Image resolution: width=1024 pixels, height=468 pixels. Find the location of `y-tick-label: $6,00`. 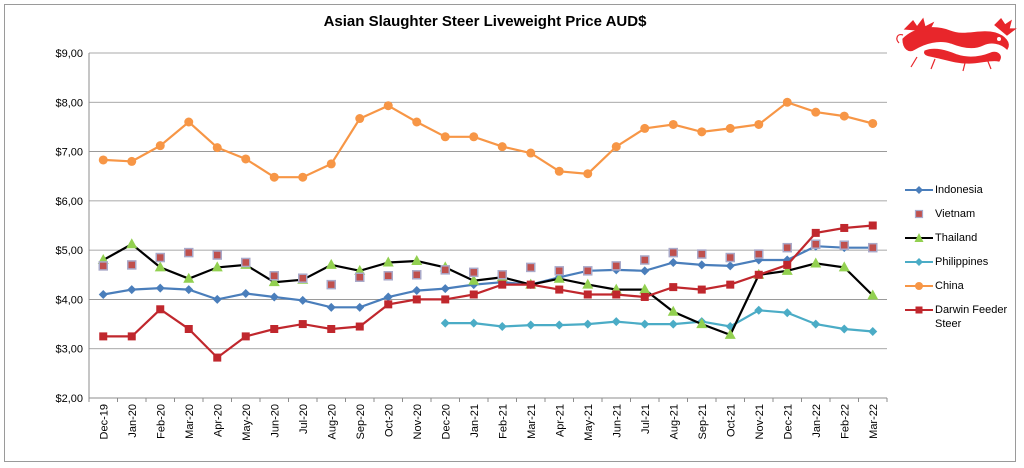

y-tick-label: $6,00 is located at coordinates (69, 202).